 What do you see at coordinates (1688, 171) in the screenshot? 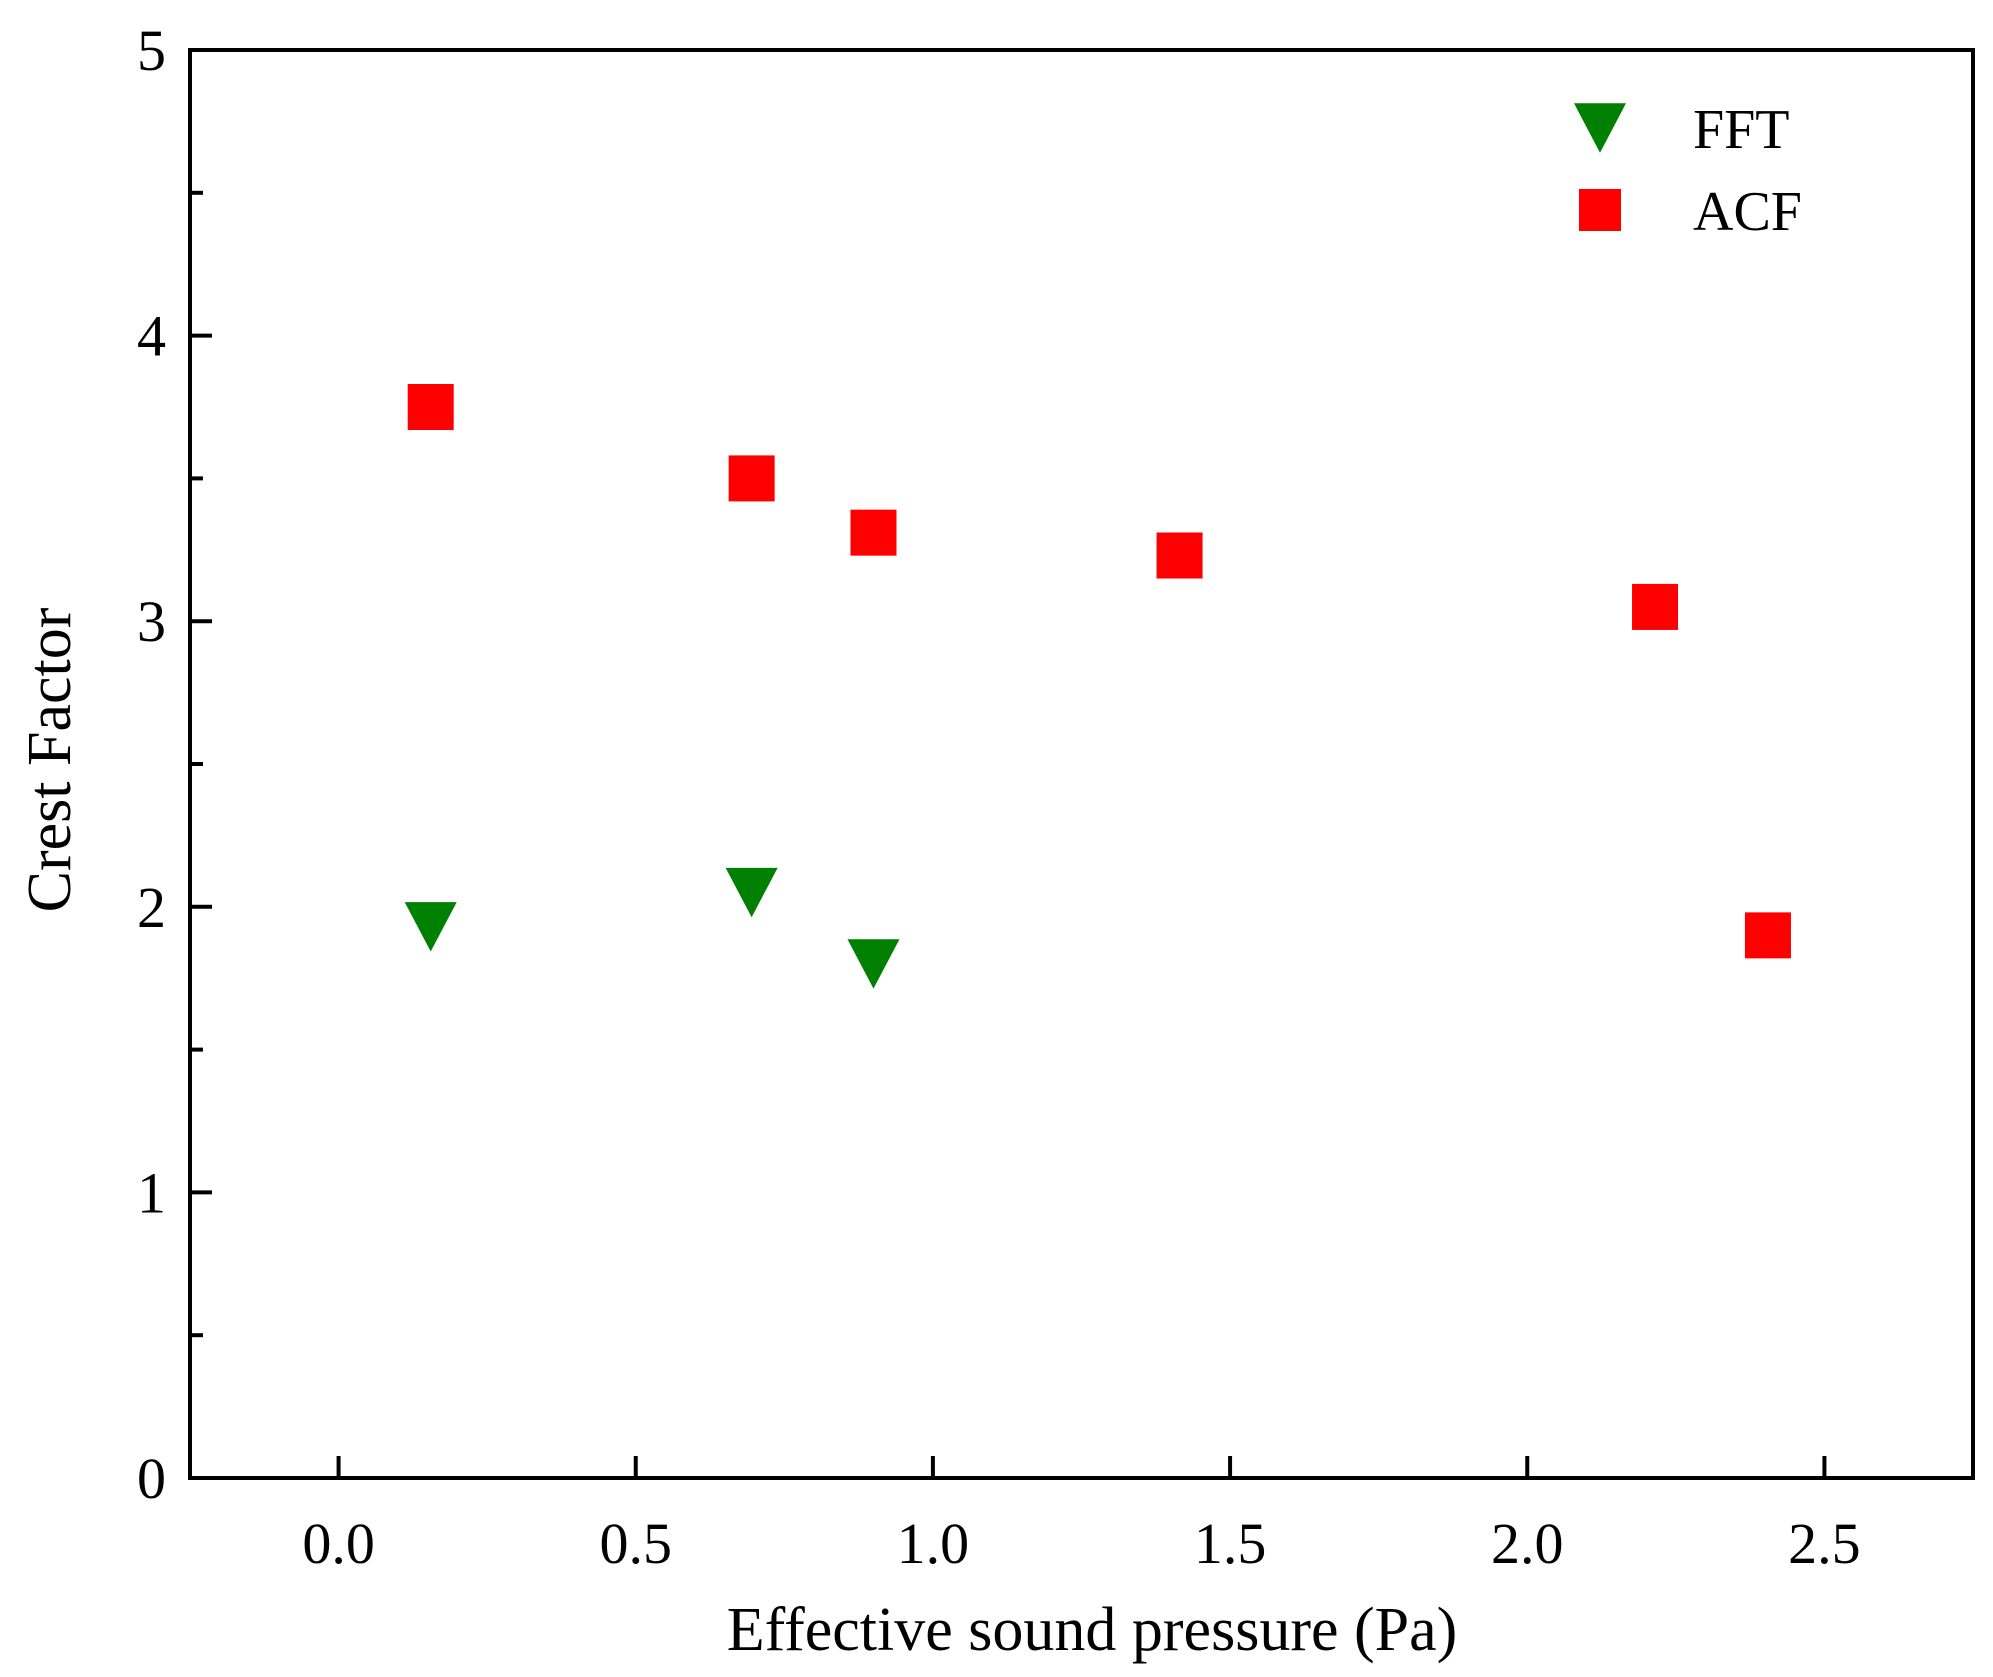
I see `legend: FFT ACF` at bounding box center [1688, 171].